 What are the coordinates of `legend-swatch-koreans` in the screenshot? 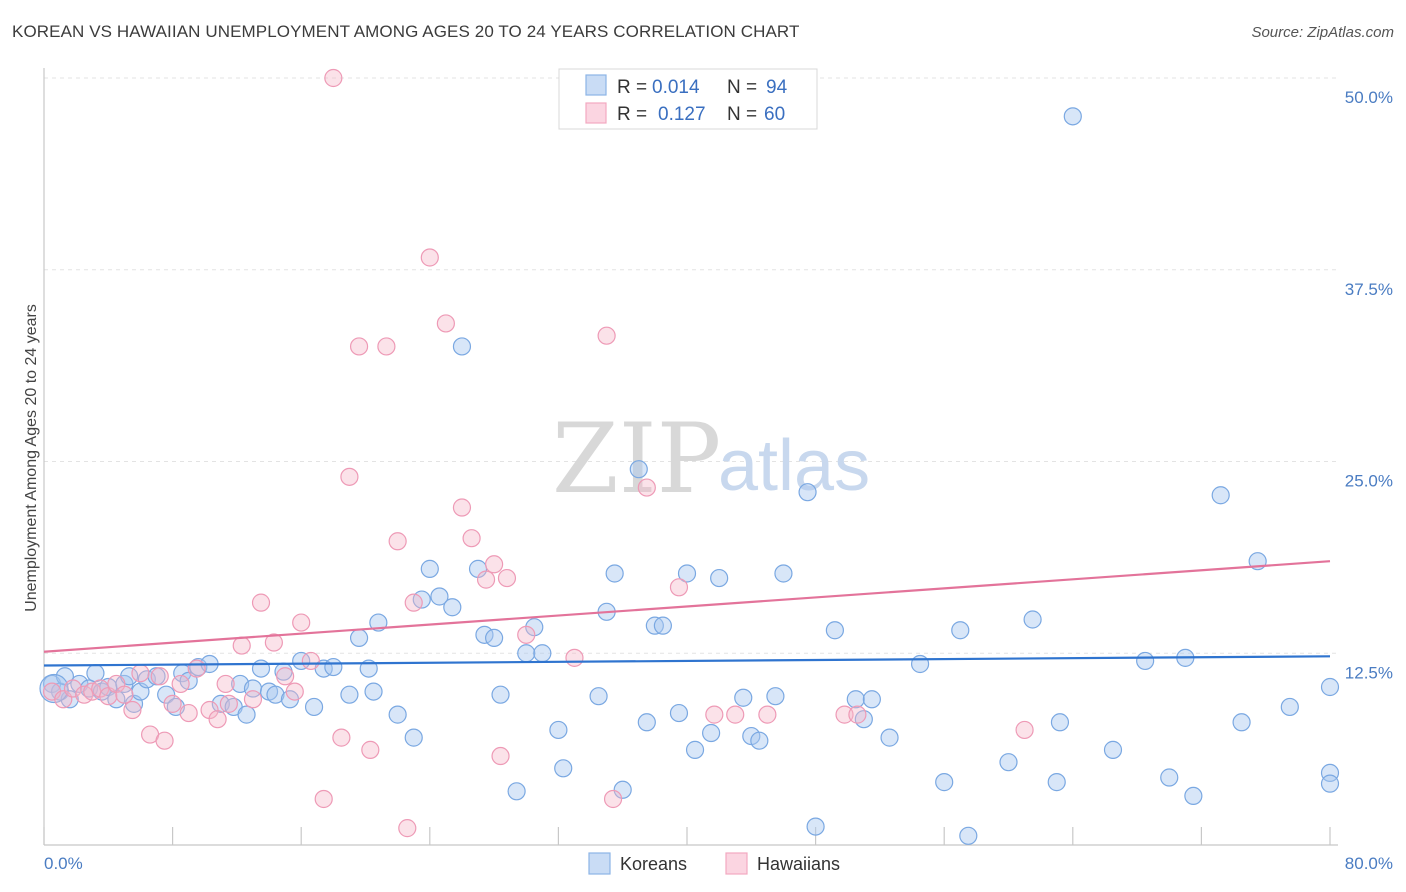 It's located at (596, 85).